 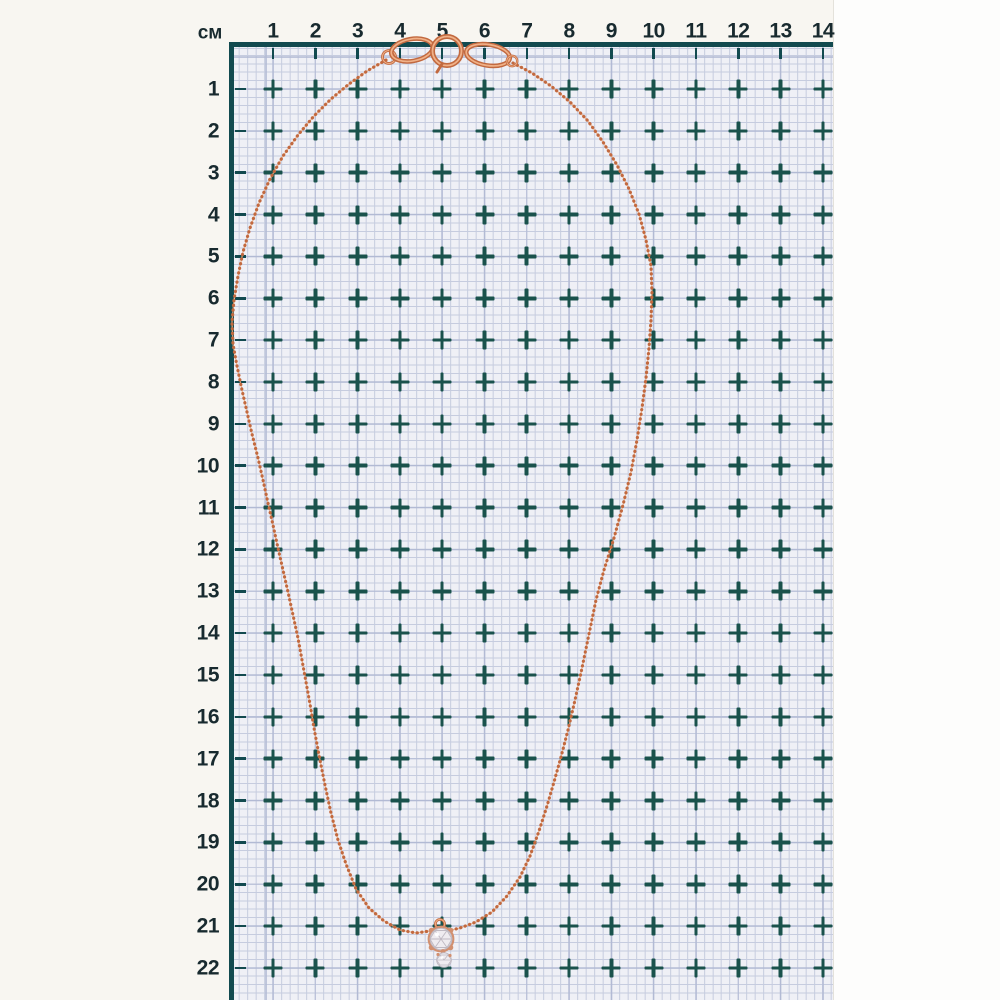 I want to click on ruler-top-label: 10, so click(x=654, y=31).